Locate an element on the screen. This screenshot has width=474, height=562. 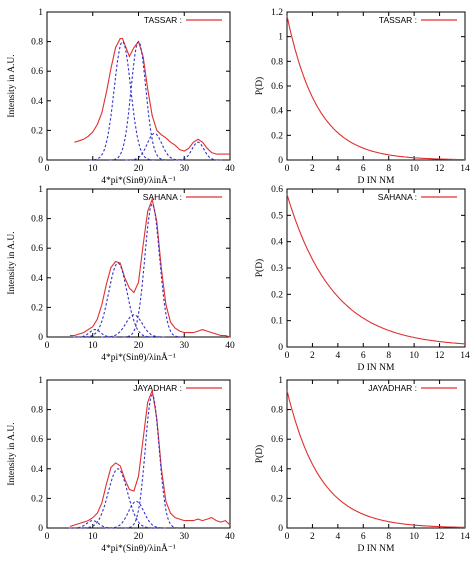
legend-label: SAHANA : is located at coordinates (397, 197).